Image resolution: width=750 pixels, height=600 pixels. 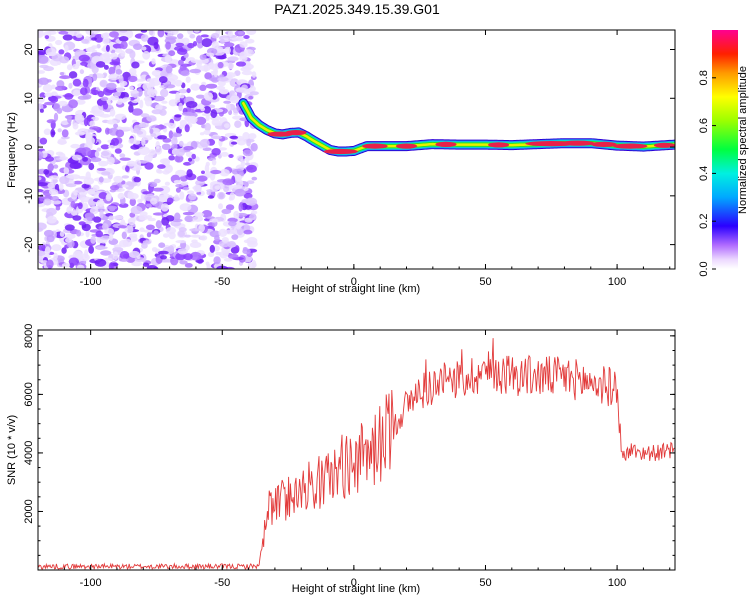 I want to click on colorbar-tick-label: 0.8, so click(x=704, y=77).